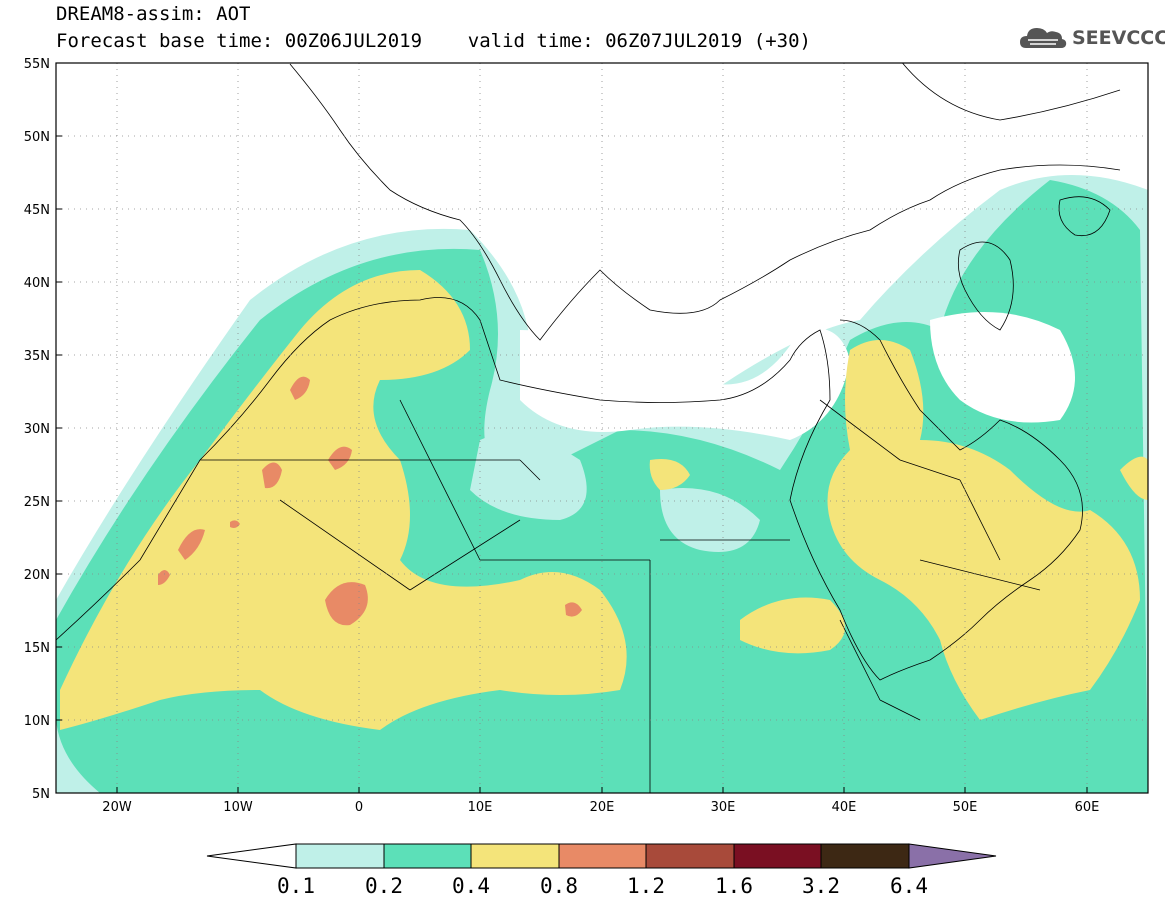 This screenshot has height=905, width=1165. I want to click on aot-band-0.4-sudan, so click(792, 625).